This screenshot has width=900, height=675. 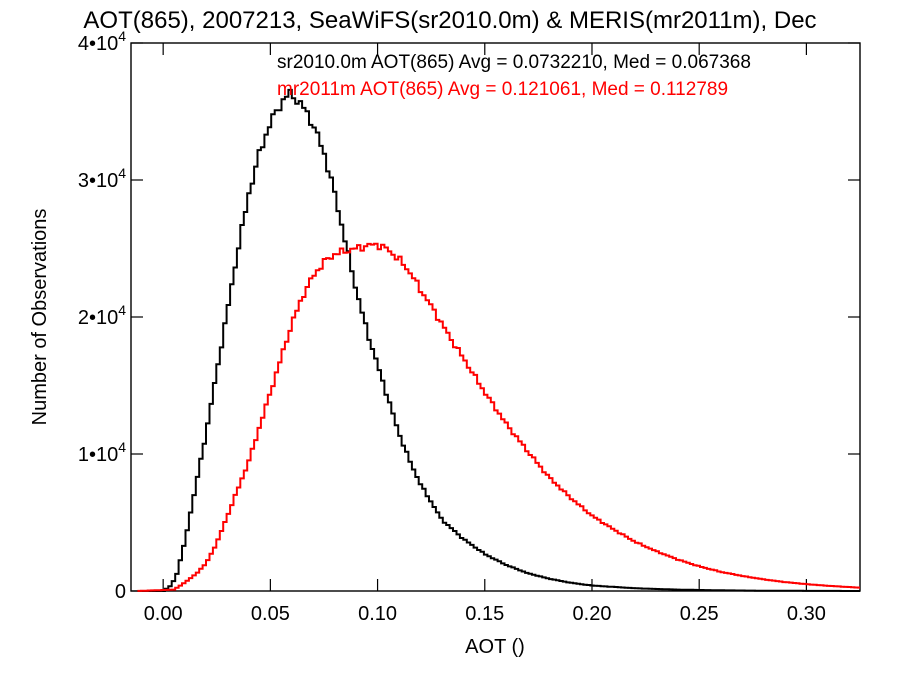 I want to click on x-tick-label: 0.25, so click(x=699, y=614).